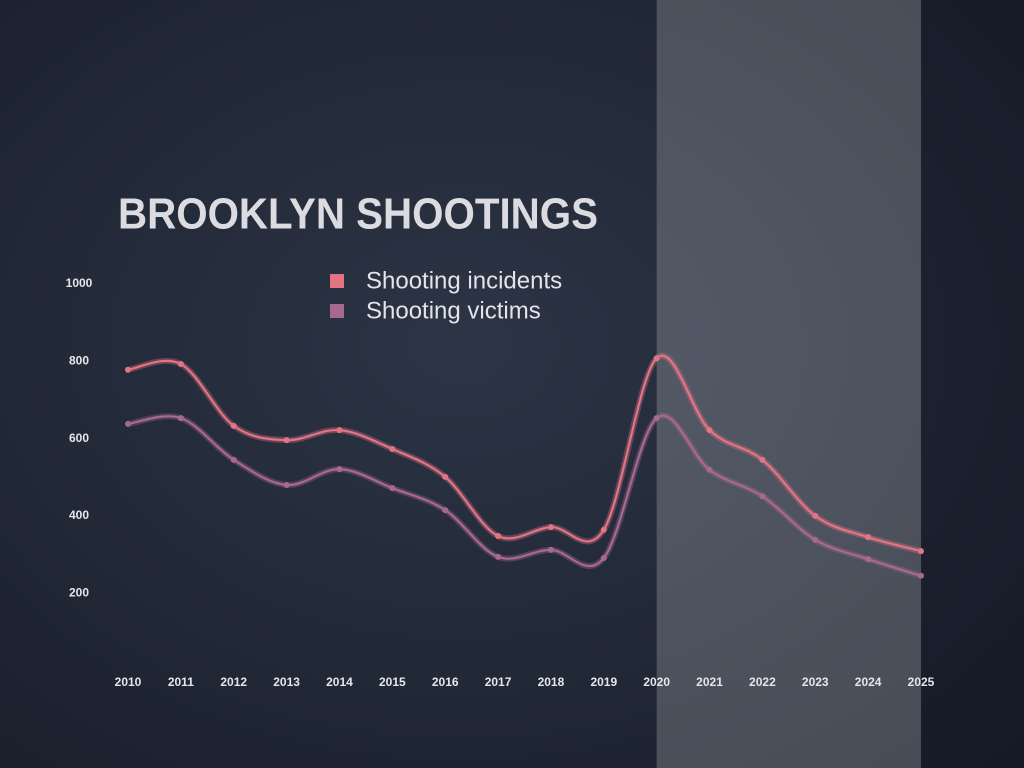  Describe the element at coordinates (709, 682) in the screenshot. I see `x-tick-label: 2021` at that location.